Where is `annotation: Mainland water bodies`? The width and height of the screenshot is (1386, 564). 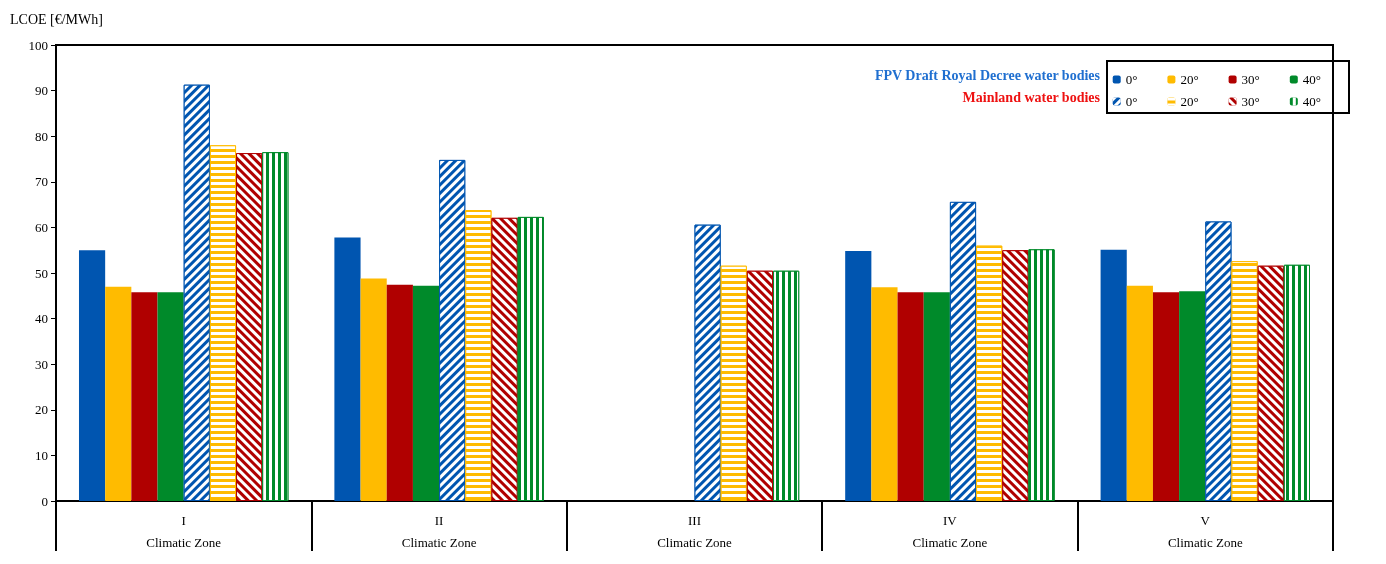
annotation: Mainland water bodies is located at coordinates (1031, 97).